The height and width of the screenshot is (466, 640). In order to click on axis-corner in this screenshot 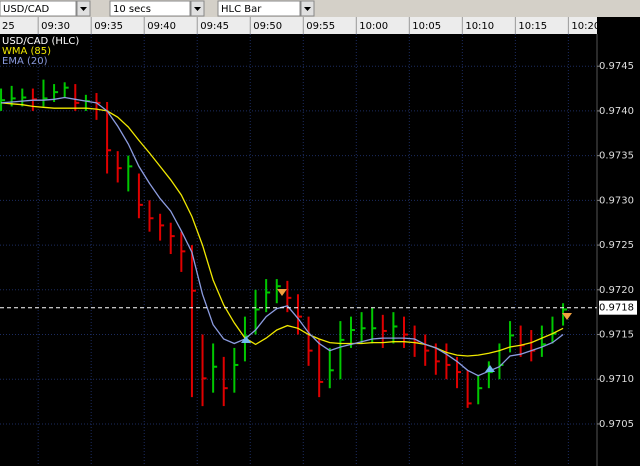, I will do `click(618, 25)`.